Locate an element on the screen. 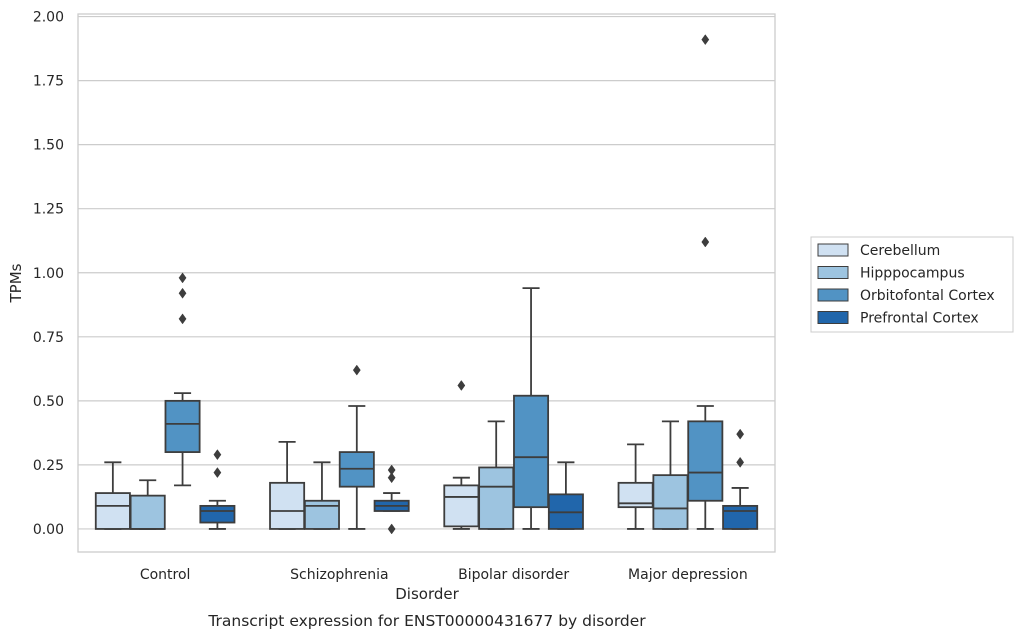 Image resolution: width=1023 pixels, height=639 pixels. legend-label: Orbitofontal Cortex is located at coordinates (927, 296).